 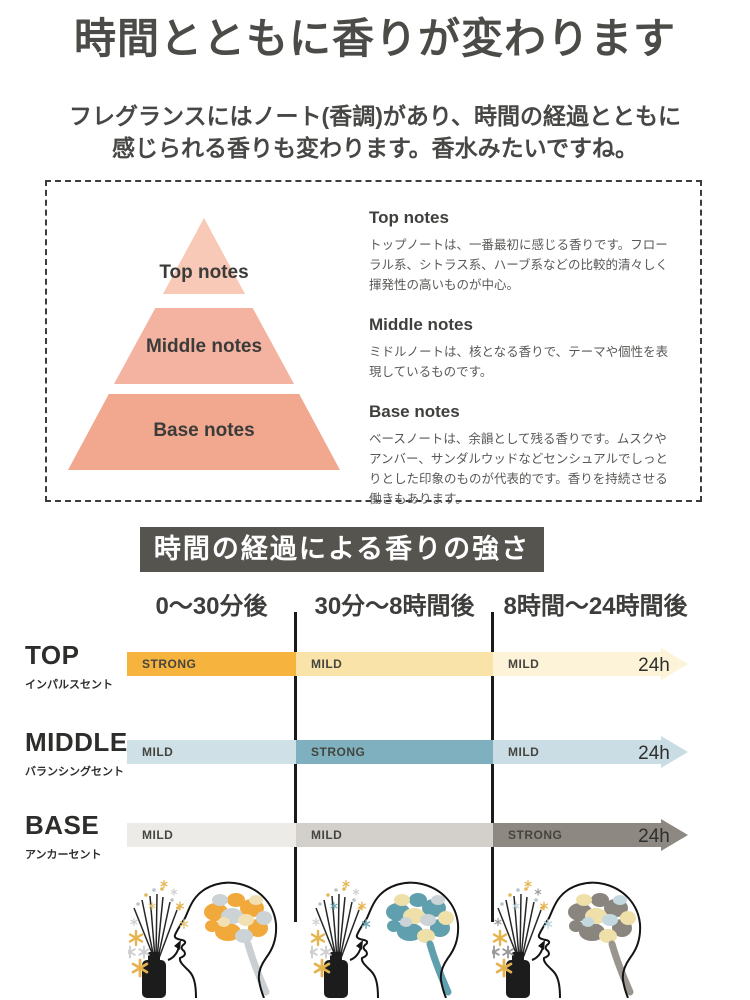 I want to click on end-label-middle: 24h, so click(x=654, y=753).